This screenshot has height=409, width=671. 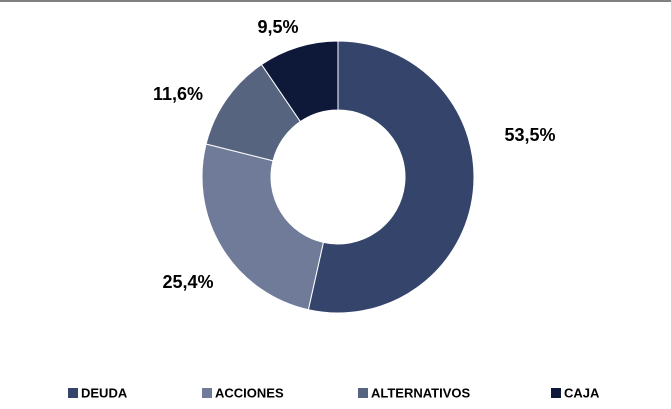 What do you see at coordinates (277, 27) in the screenshot?
I see `data-label: 9,5%` at bounding box center [277, 27].